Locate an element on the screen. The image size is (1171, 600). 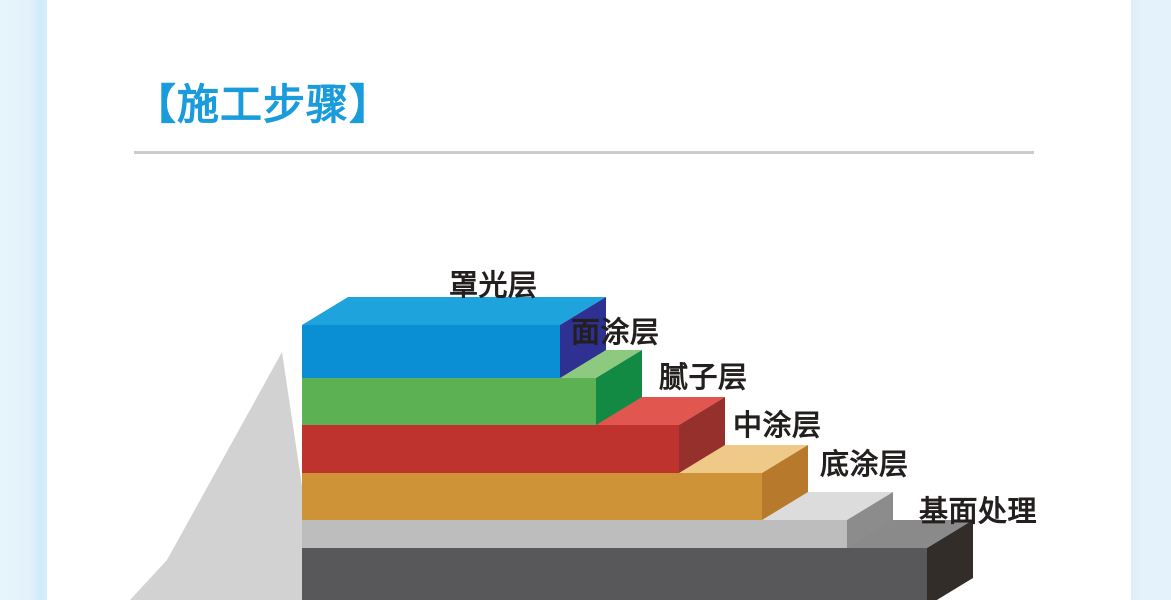
label-layer-primer: 底涂层 is located at coordinates (864, 464).